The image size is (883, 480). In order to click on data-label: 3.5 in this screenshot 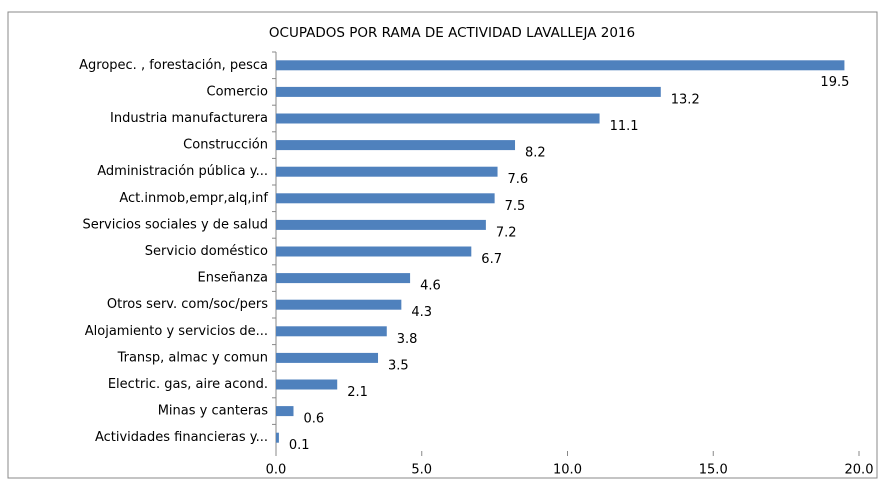, I will do `click(398, 365)`.